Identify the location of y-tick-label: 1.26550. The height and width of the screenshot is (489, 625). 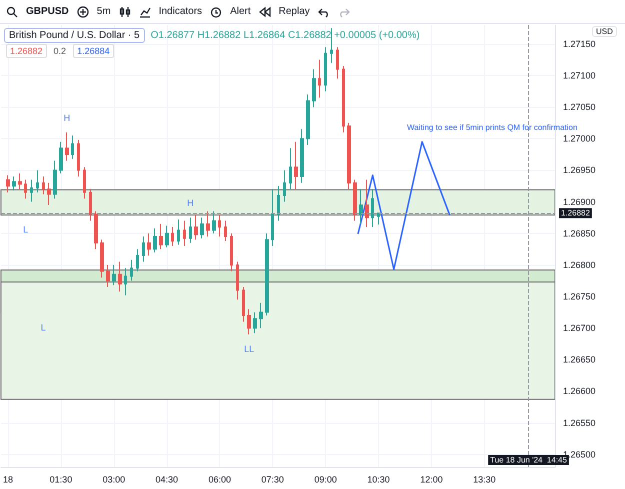
(579, 423).